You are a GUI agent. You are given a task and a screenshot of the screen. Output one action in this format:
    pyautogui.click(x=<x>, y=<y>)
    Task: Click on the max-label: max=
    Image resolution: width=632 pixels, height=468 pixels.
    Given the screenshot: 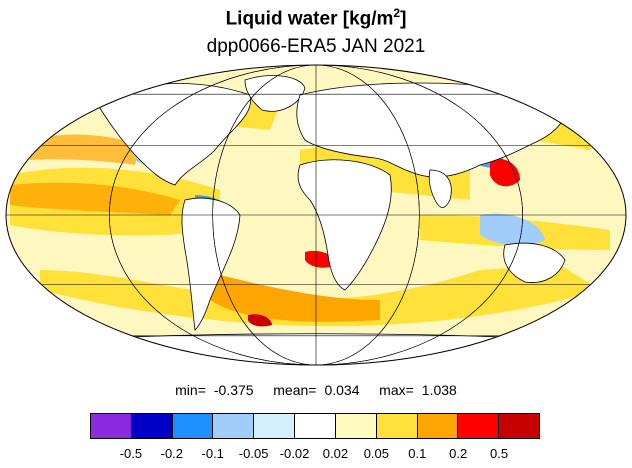 What is the action you would take?
    pyautogui.click(x=396, y=390)
    